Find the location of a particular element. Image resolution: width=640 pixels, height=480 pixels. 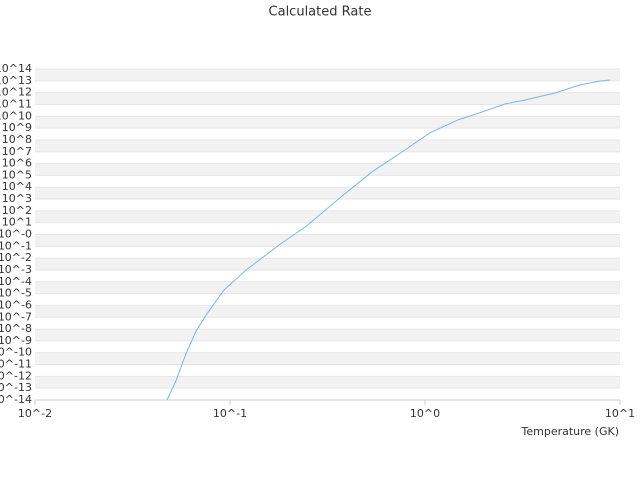

y-tick-label: 10^14 is located at coordinates (16, 68).